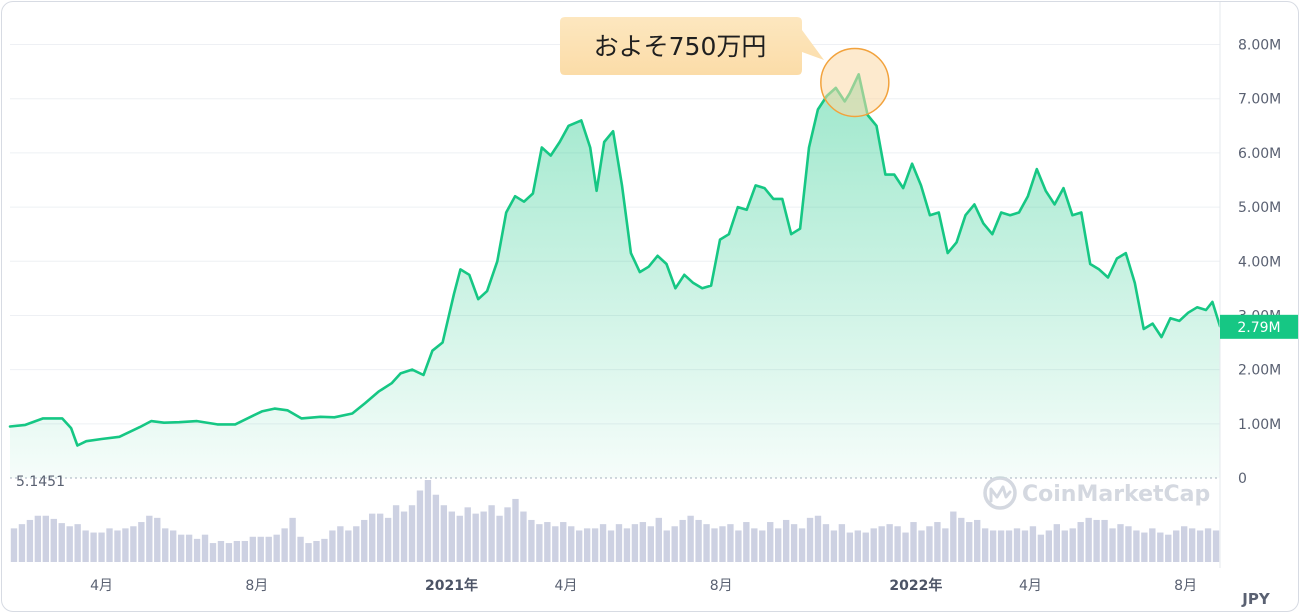 This screenshot has width=1300, height=613. Describe the element at coordinates (1256, 599) in the screenshot. I see `currency-label: JPY` at that location.